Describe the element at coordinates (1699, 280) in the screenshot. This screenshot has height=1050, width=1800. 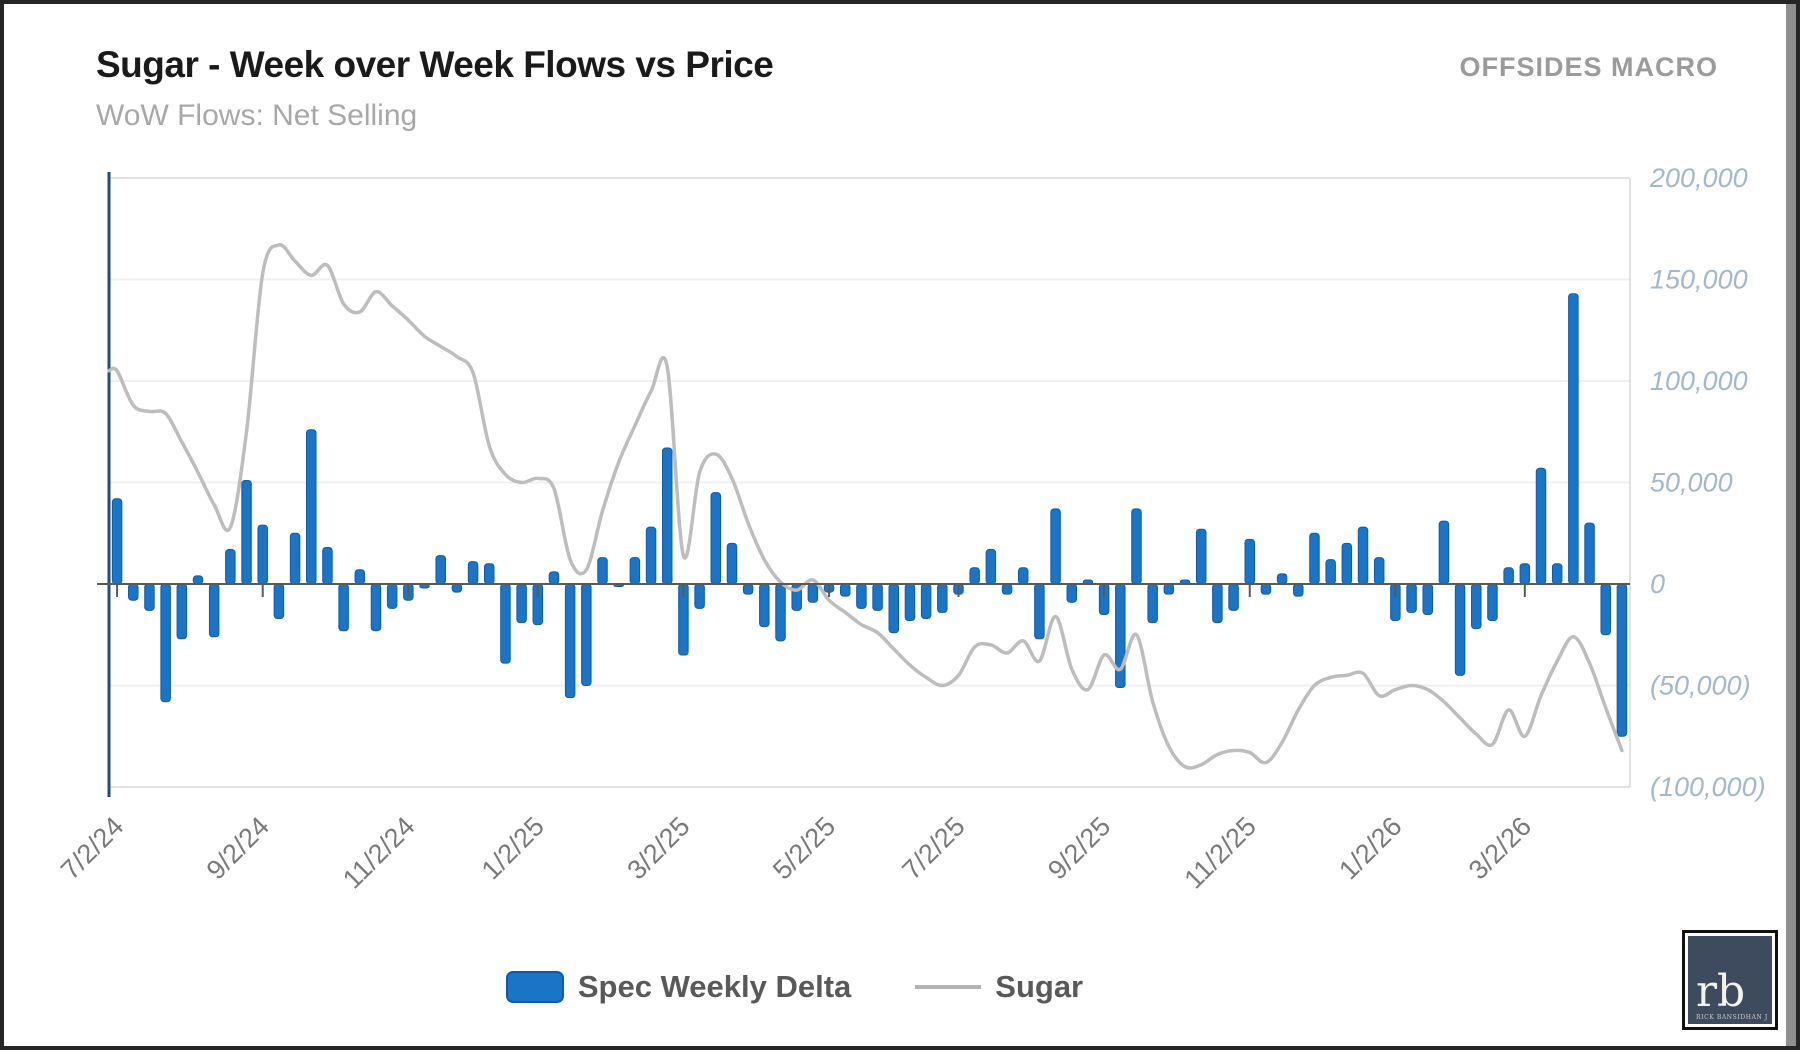
I see `y-axis-label: 150,000` at that location.